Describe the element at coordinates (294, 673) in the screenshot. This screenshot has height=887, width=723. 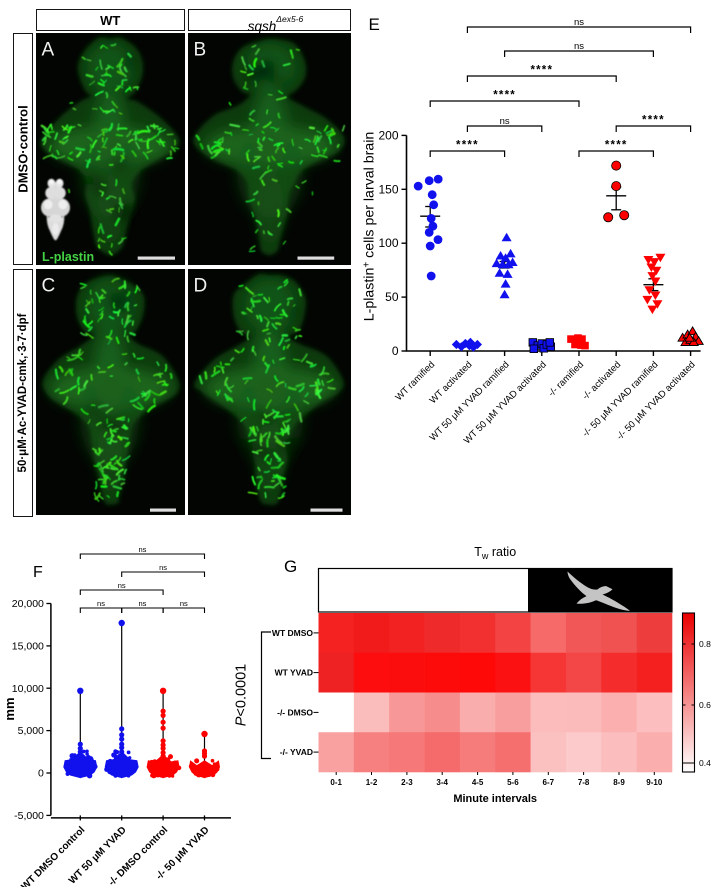
I see `svg-text: WT YVAD` at that location.